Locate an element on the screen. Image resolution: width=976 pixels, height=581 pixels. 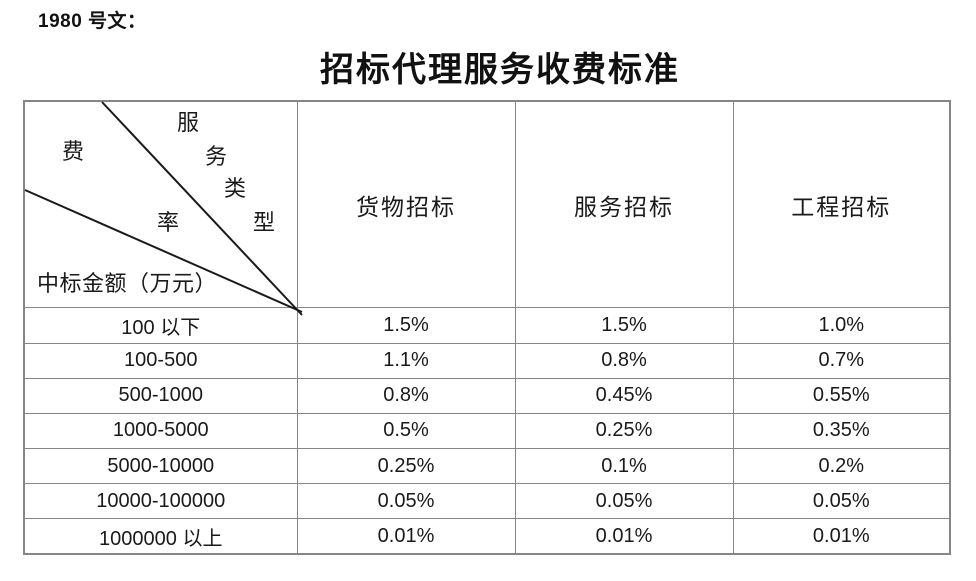
corner-fee-char: 费 is located at coordinates (73, 151).